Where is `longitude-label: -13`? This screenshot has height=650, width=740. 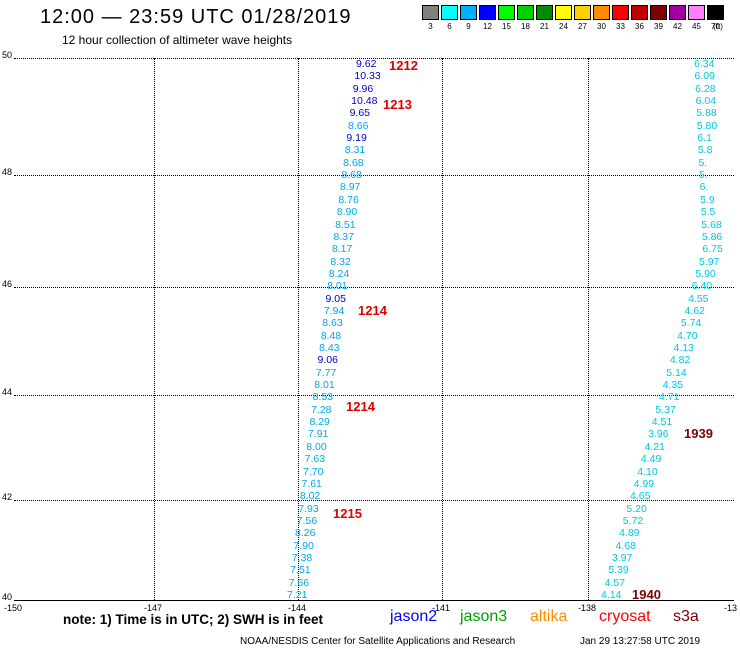
longitude-label: -13 is located at coordinates (731, 608).